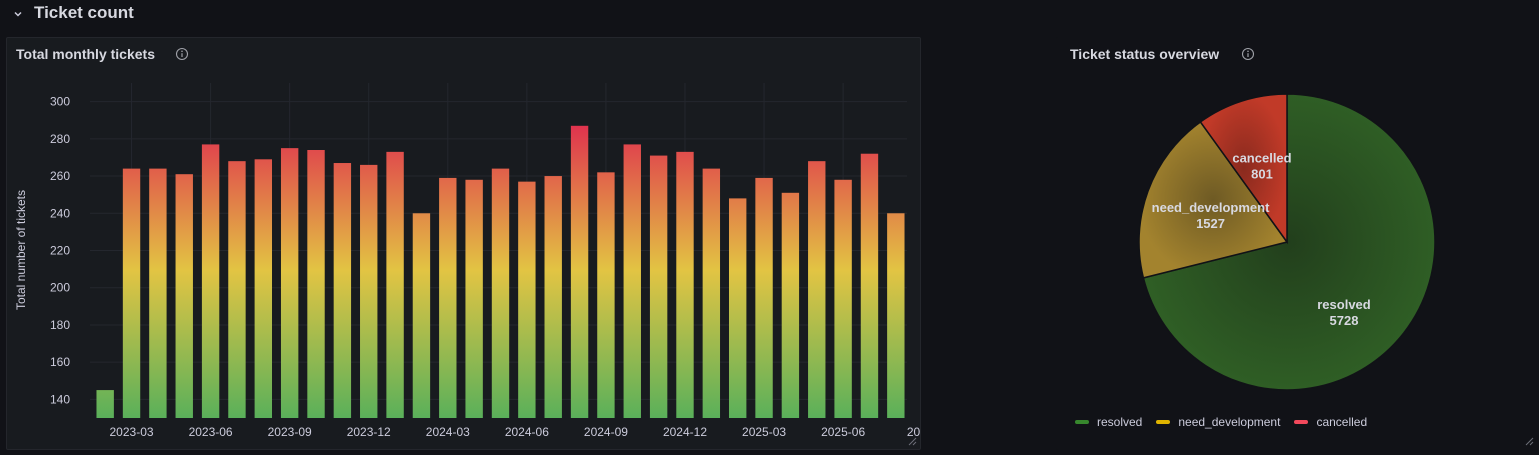 Image resolution: width=1539 pixels, height=455 pixels. I want to click on x-tick-label: 2025-06, so click(843, 432).